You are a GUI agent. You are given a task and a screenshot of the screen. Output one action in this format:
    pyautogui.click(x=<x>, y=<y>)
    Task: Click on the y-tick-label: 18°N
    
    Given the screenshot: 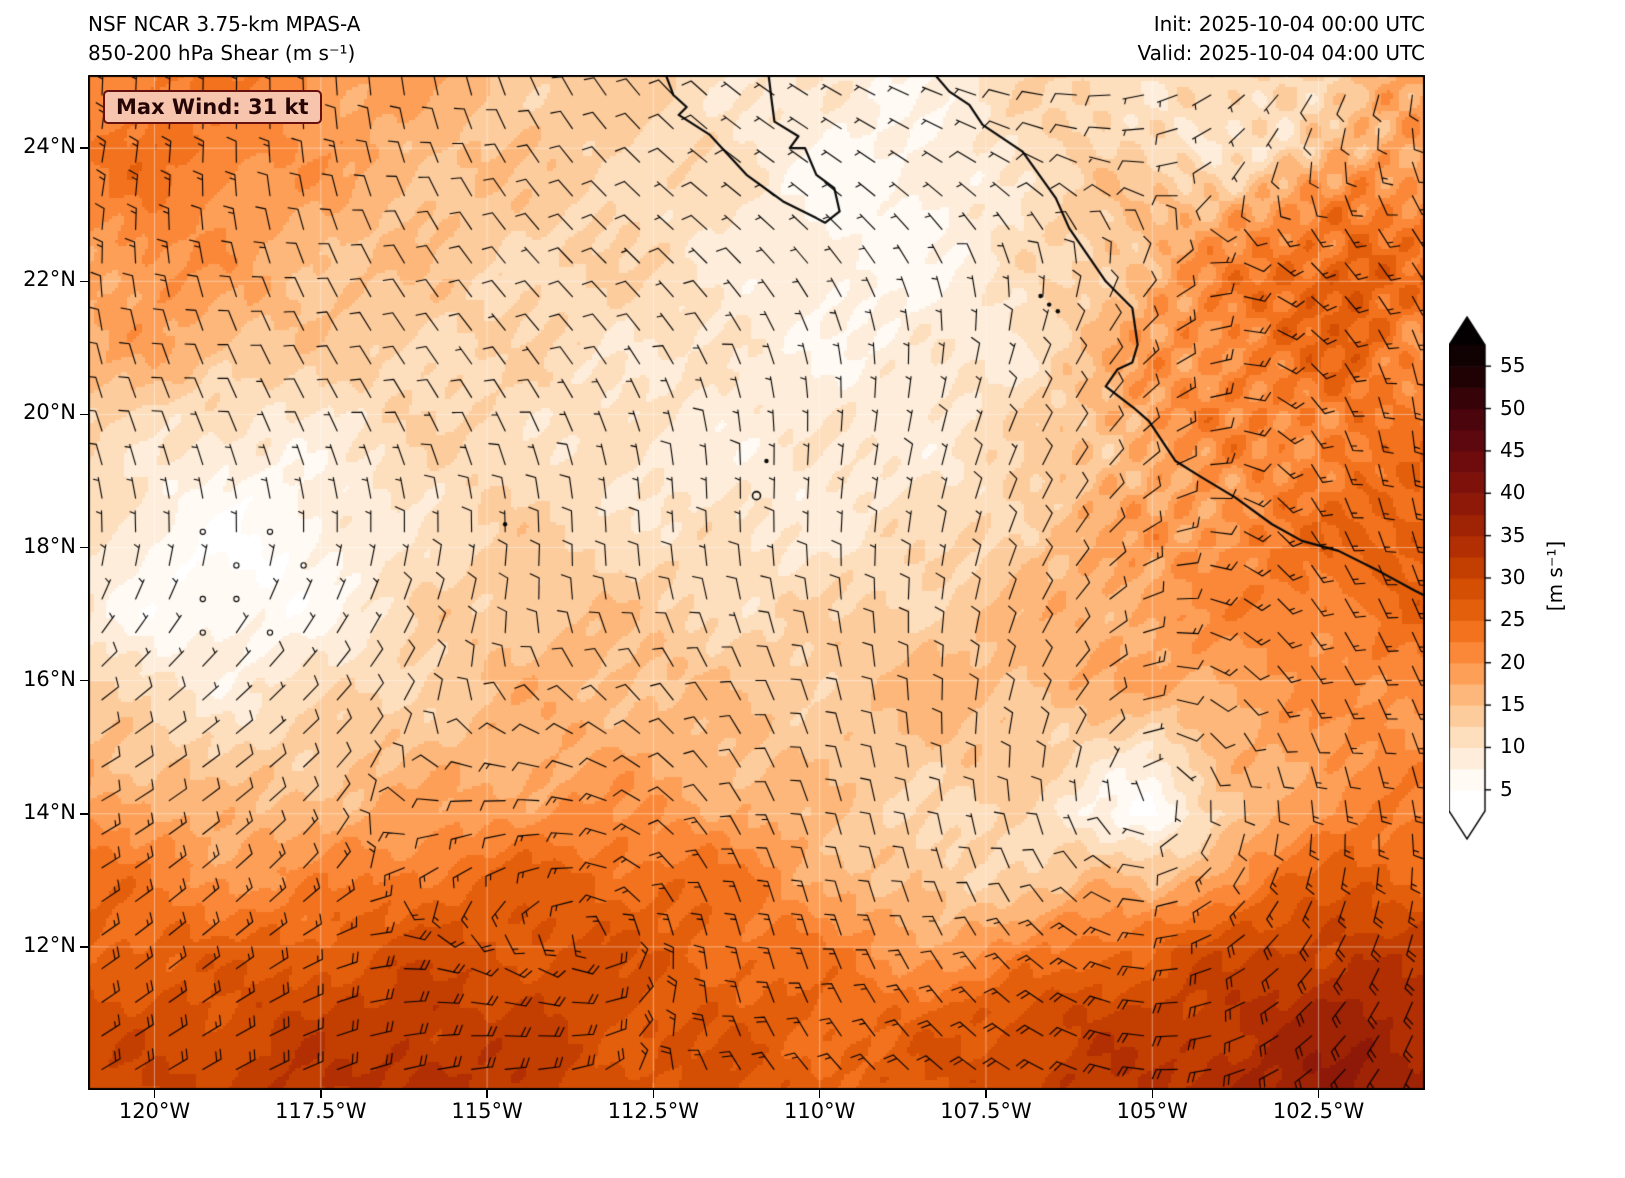 What is the action you would take?
    pyautogui.click(x=49, y=545)
    